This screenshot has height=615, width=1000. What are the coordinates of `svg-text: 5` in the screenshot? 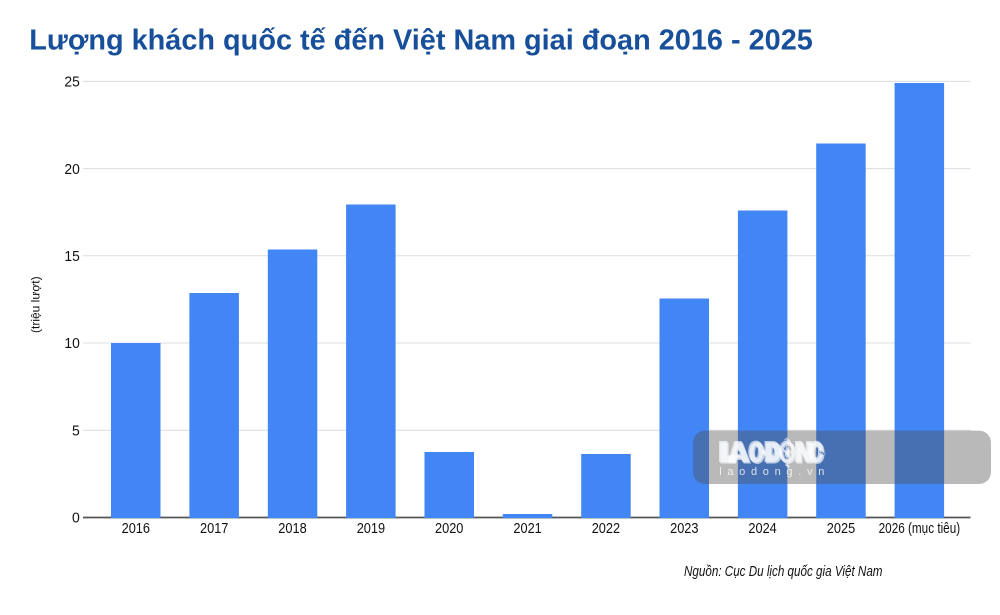 It's located at (76, 431).